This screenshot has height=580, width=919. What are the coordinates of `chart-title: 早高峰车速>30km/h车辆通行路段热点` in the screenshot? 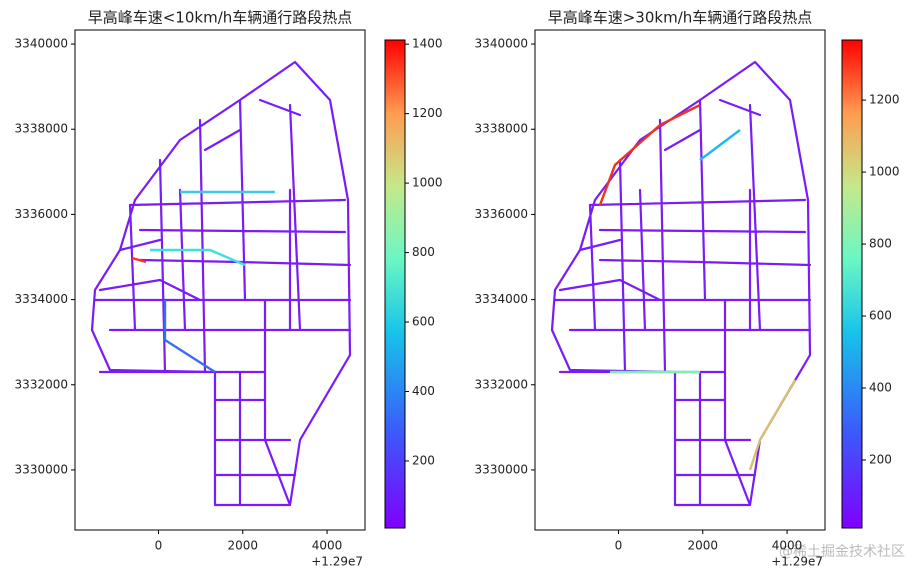 It's located at (680, 18).